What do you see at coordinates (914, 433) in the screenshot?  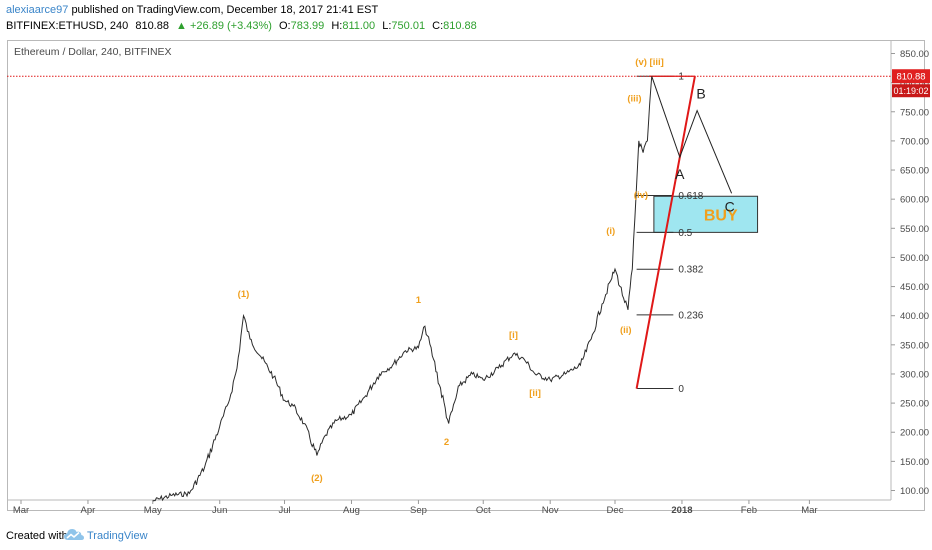 I see `y-tick-label: 200.00` at bounding box center [914, 433].